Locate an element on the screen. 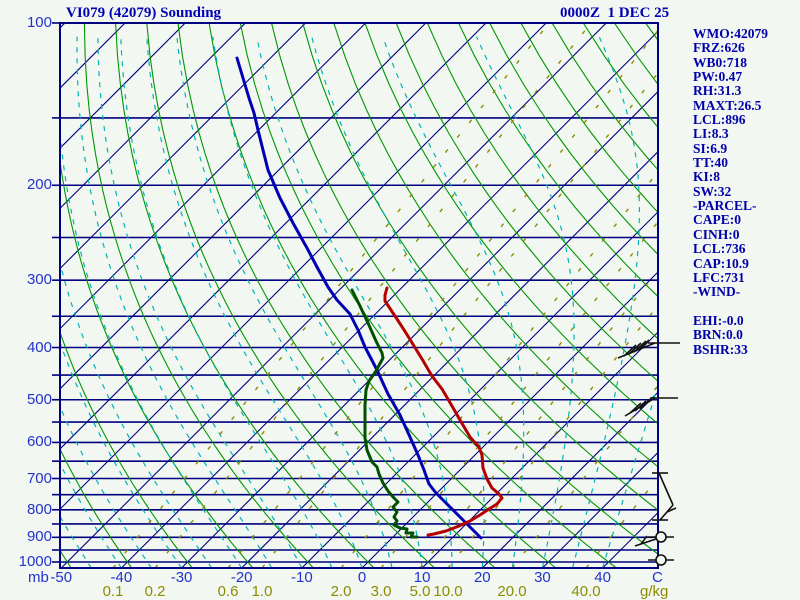 The width and height of the screenshot is (800, 600). temp-tick-label: 20 is located at coordinates (482, 577).